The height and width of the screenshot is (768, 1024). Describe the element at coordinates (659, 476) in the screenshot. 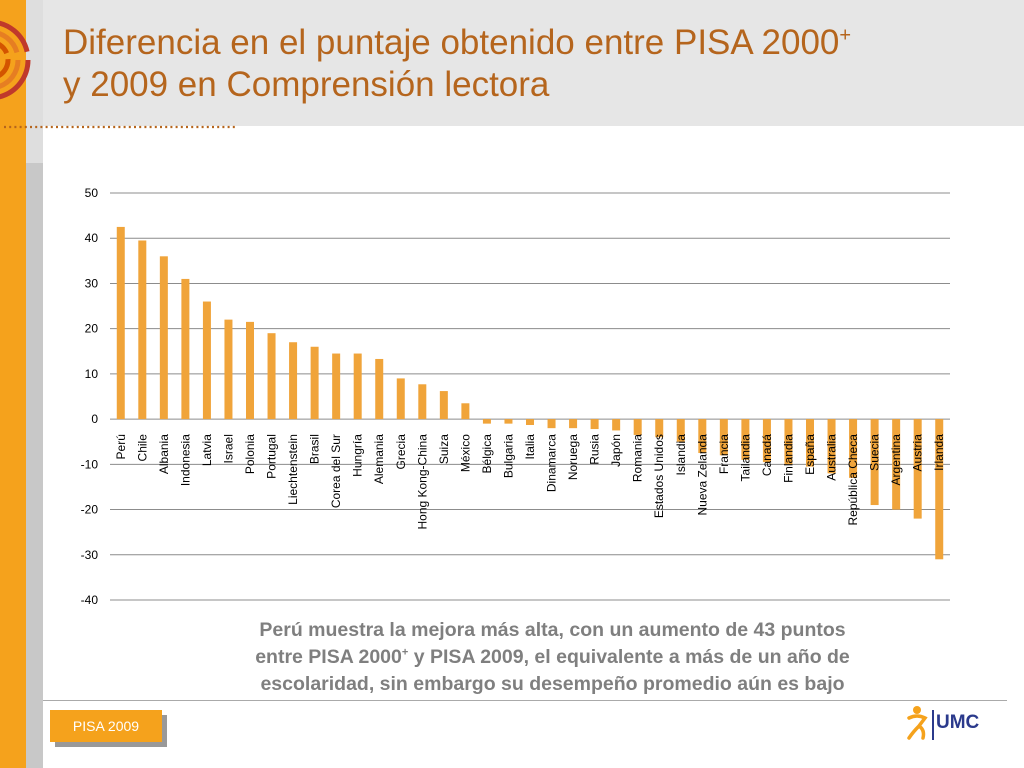

I see `x-tick-label: Estados Unidos` at that location.